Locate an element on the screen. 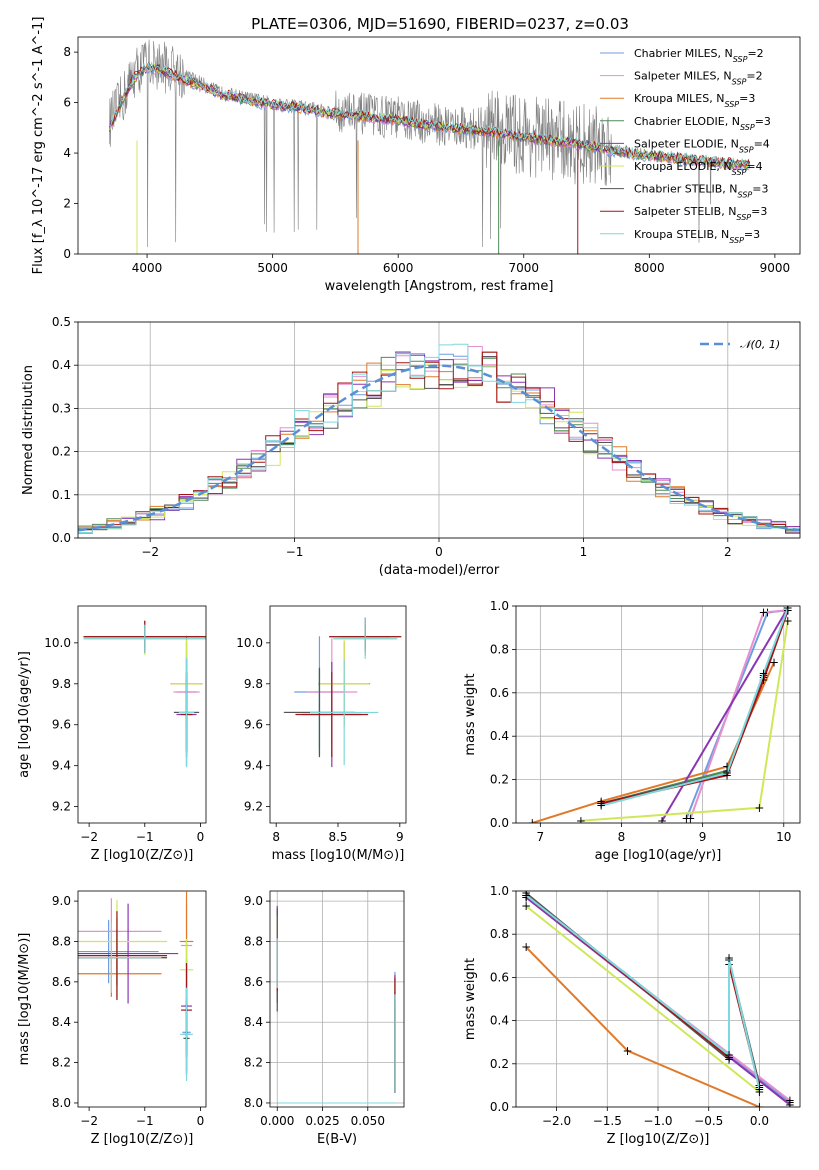 The height and width of the screenshot is (1170, 819). plot-area is located at coordinates (439, 438).